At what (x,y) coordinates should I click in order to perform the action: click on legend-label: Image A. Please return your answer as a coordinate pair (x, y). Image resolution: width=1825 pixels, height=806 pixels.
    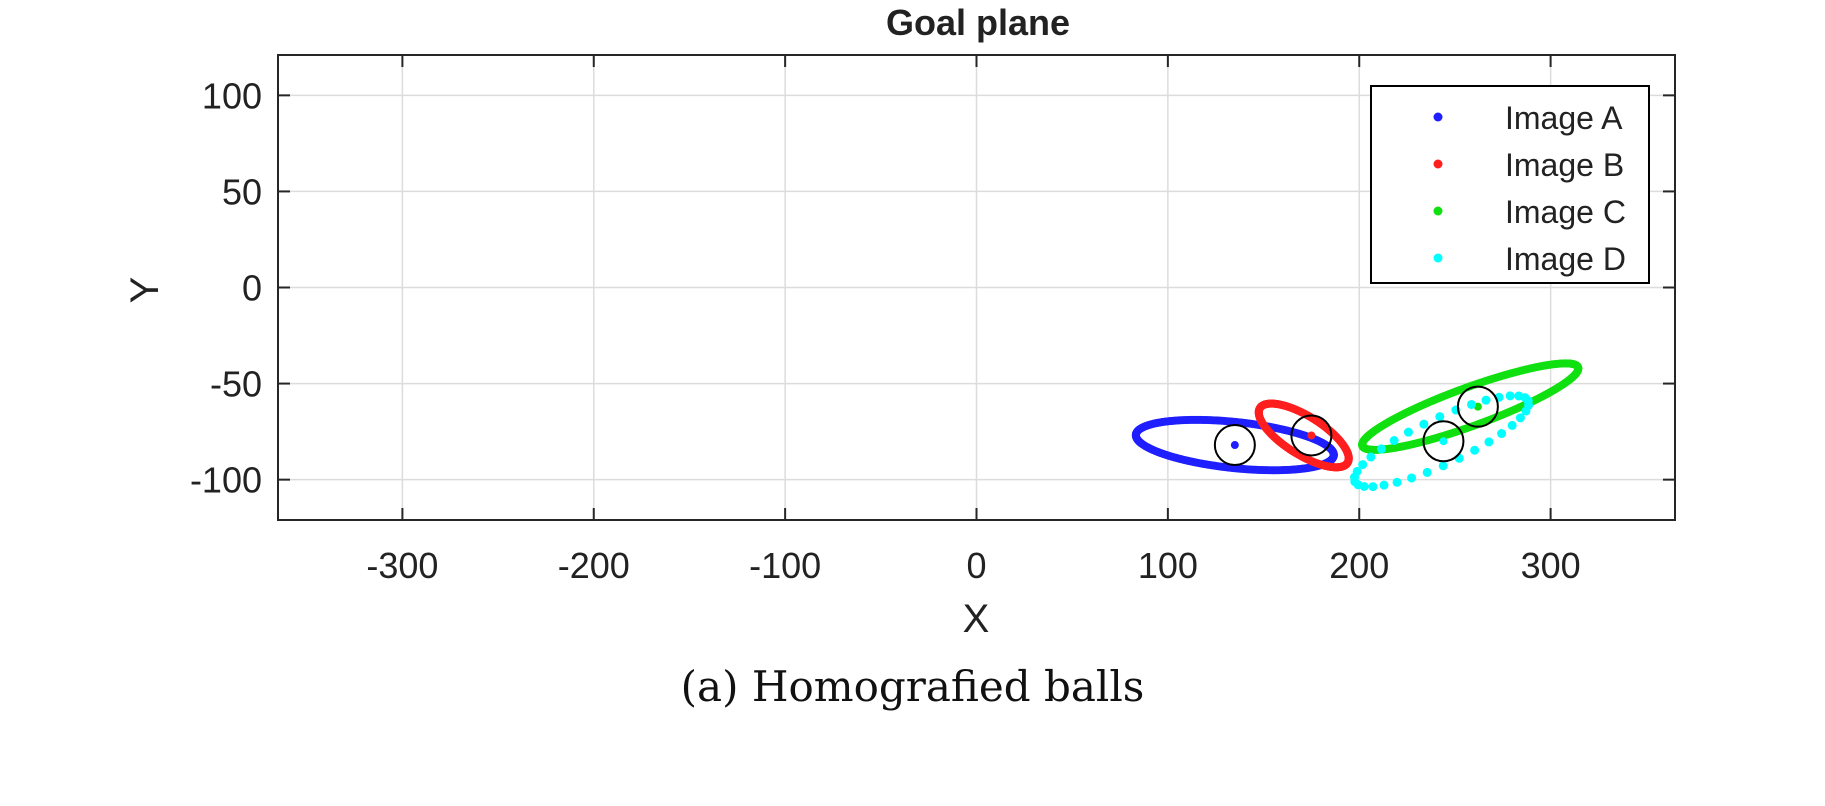
    Looking at the image, I should click on (1564, 118).